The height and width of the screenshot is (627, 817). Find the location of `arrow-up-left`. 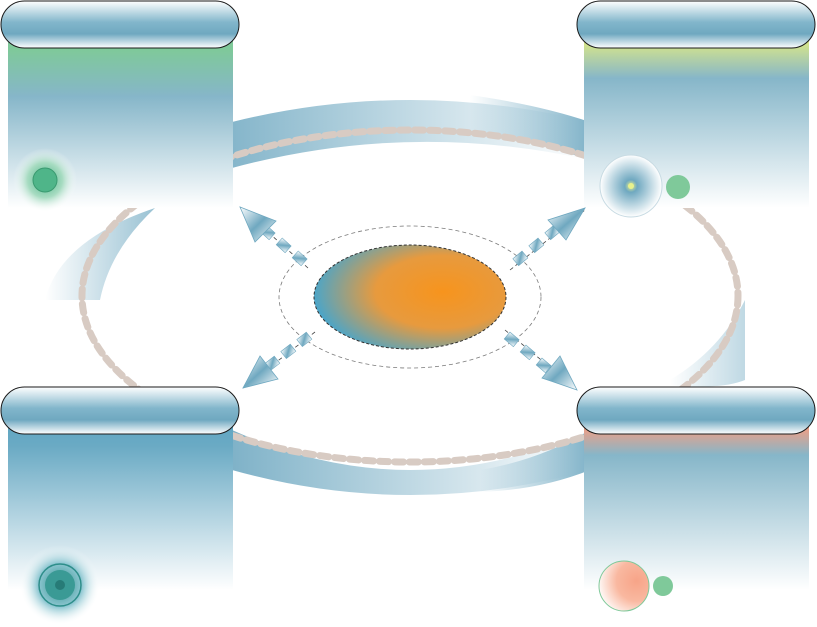

arrow-up-left is located at coordinates (274, 237).